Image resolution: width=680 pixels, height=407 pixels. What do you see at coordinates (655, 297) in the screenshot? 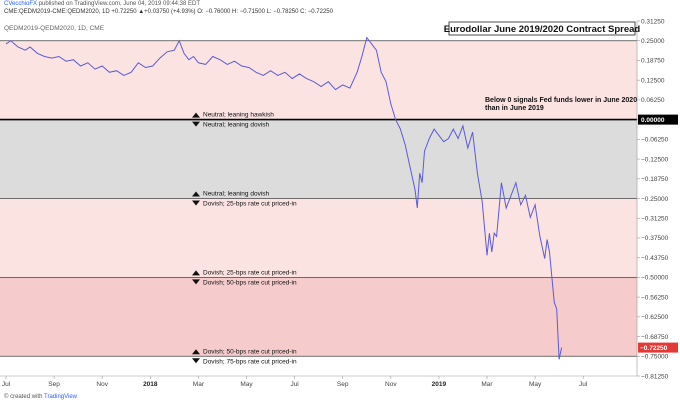
I see `y-tick-label: −0.56250` at bounding box center [655, 297].